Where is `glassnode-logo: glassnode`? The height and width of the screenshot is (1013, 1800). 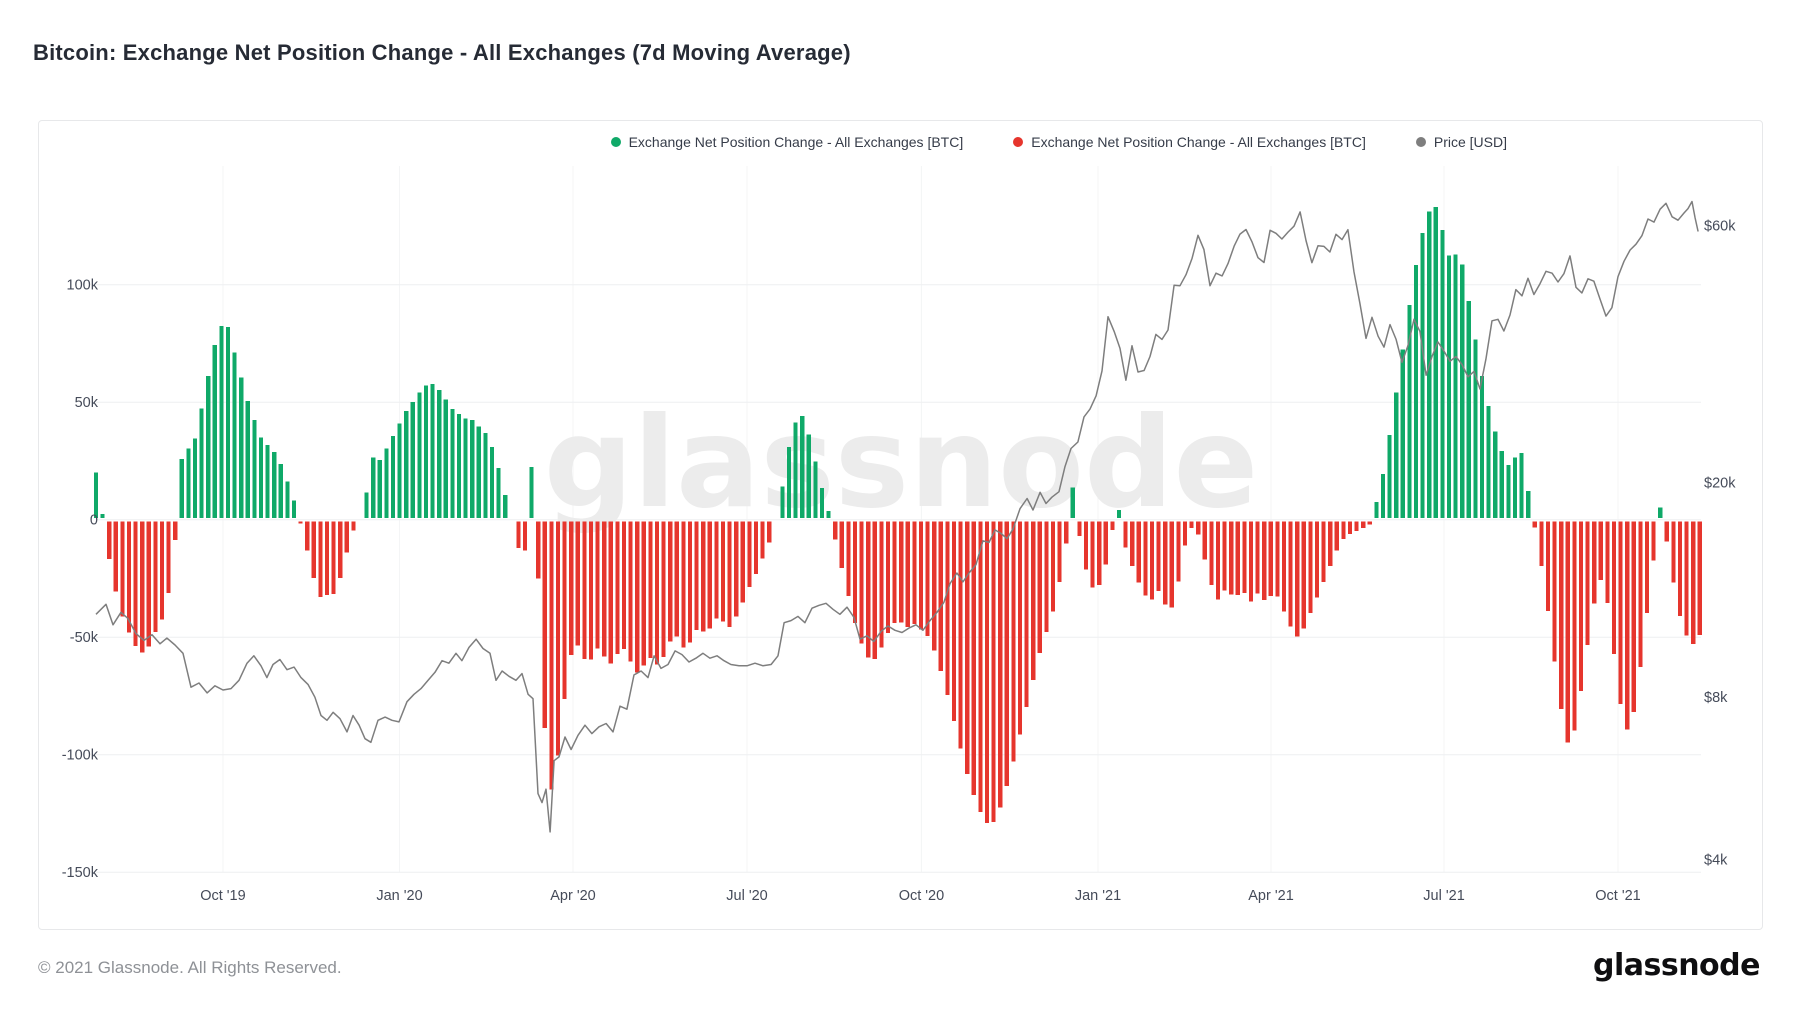 glassnode-logo: glassnode is located at coordinates (1676, 965).